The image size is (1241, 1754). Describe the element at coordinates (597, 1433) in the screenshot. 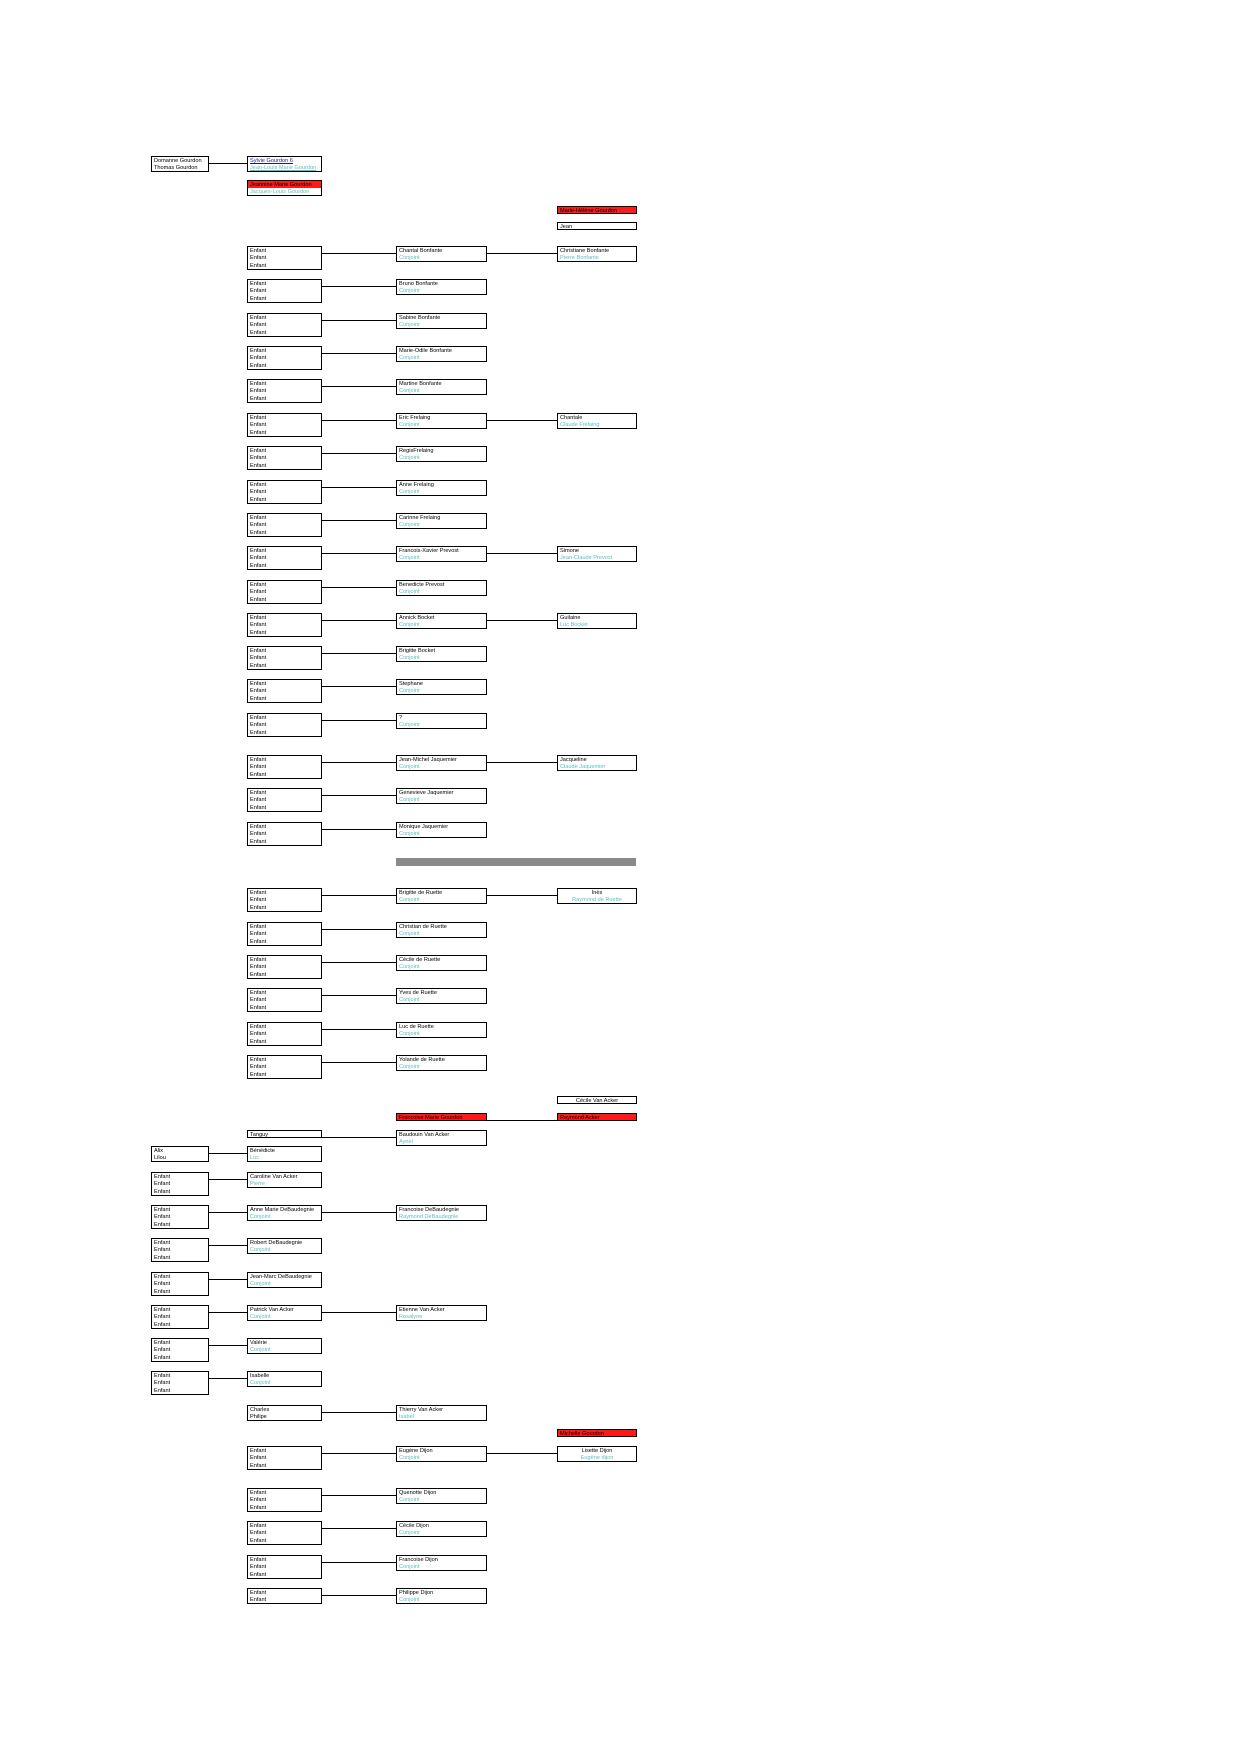

I see `person-name-cell: Michelle Gourdon` at that location.